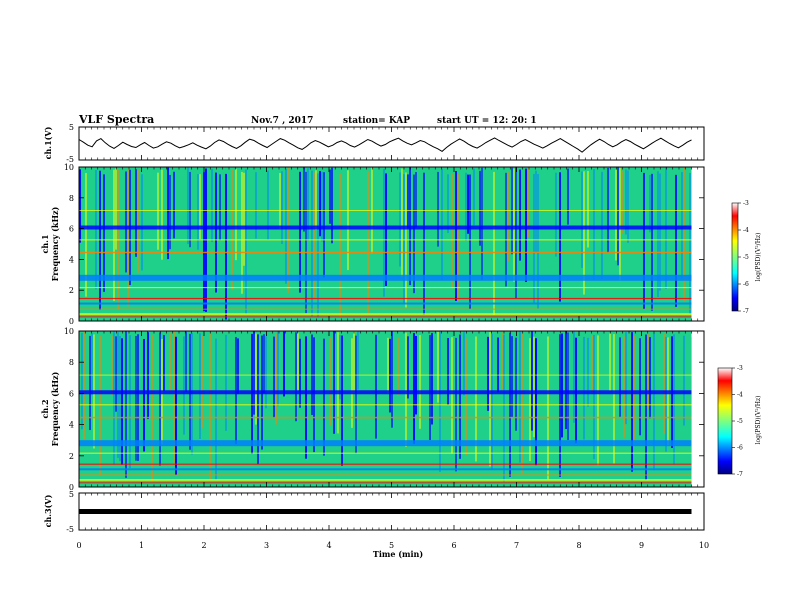 Image resolution: width=792 pixels, height=612 pixels. Describe the element at coordinates (385, 511) in the screenshot. I see `ch3-waveform-trace` at that location.